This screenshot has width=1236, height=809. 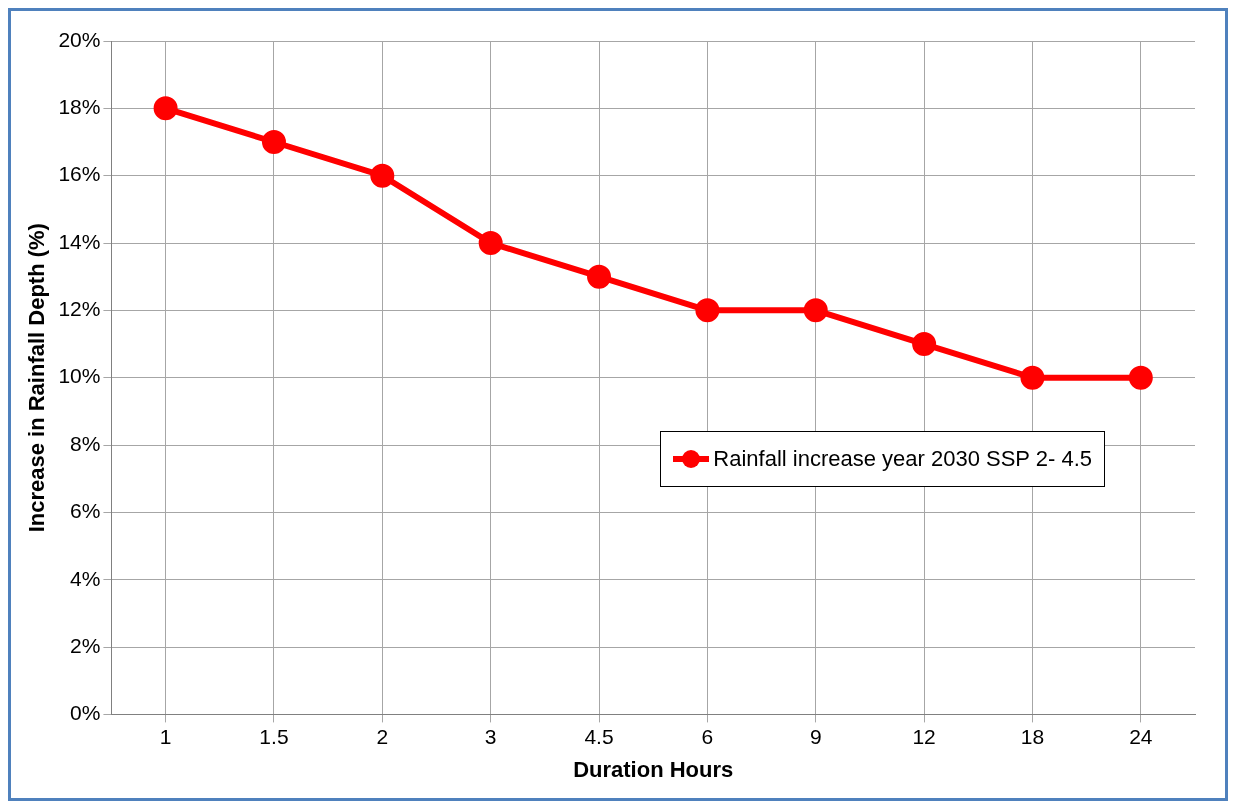 I want to click on y-axis-title: Increase in Rainfall Depth (%), so click(x=37, y=378).